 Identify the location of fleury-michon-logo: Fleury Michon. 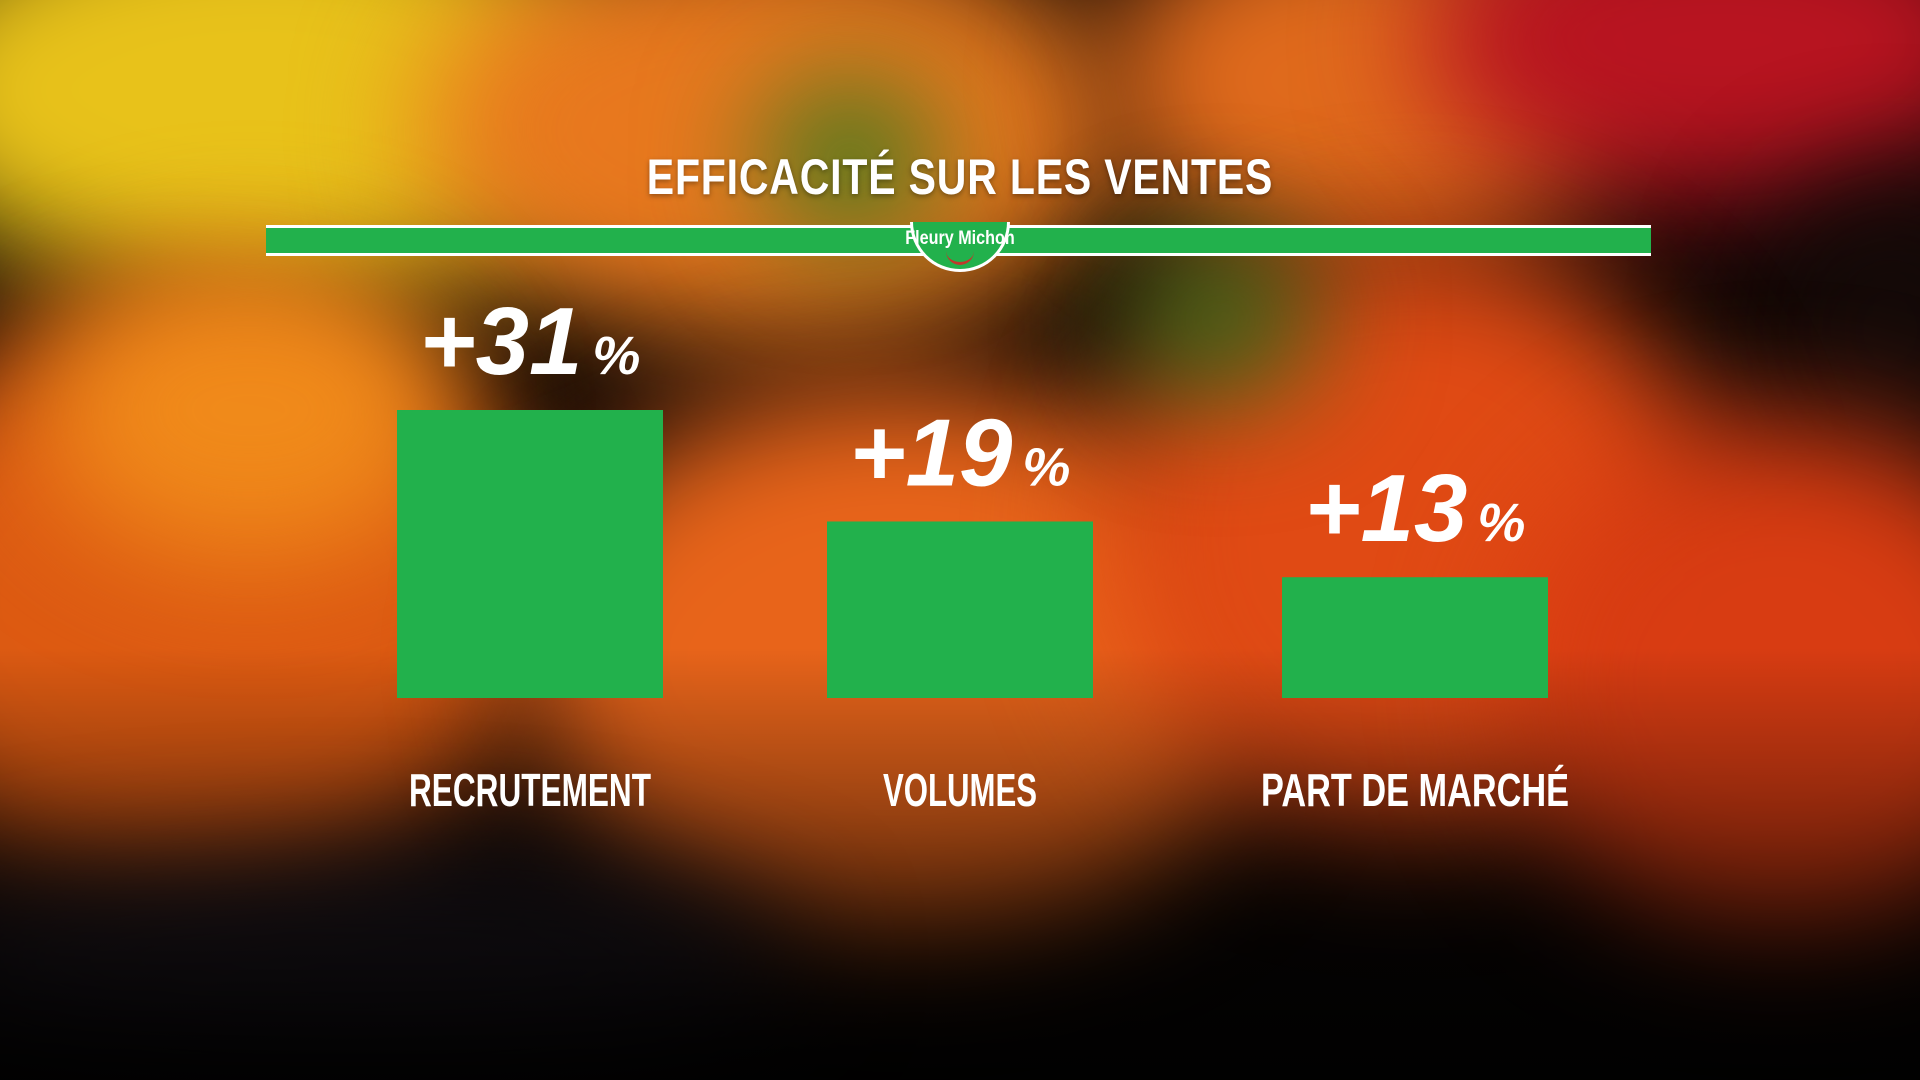
(960, 248).